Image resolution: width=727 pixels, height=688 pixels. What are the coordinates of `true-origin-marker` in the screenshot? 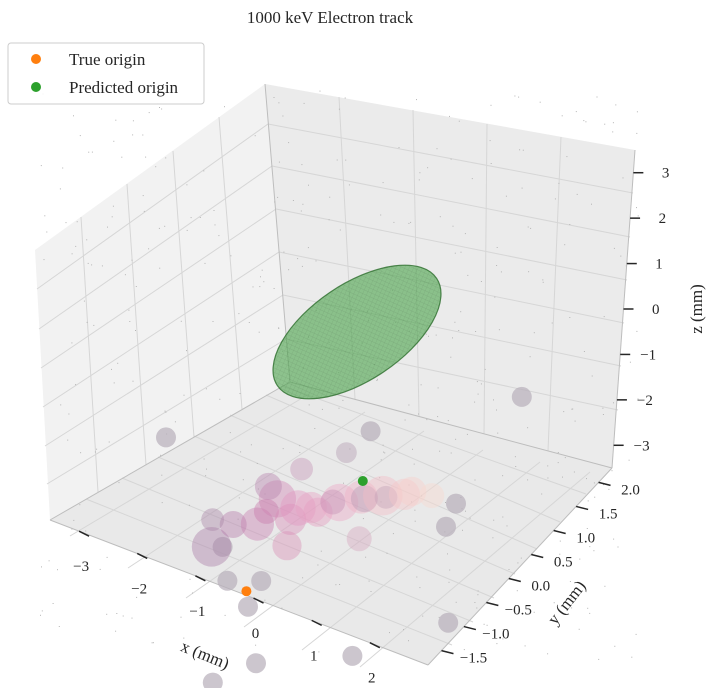 It's located at (246, 591).